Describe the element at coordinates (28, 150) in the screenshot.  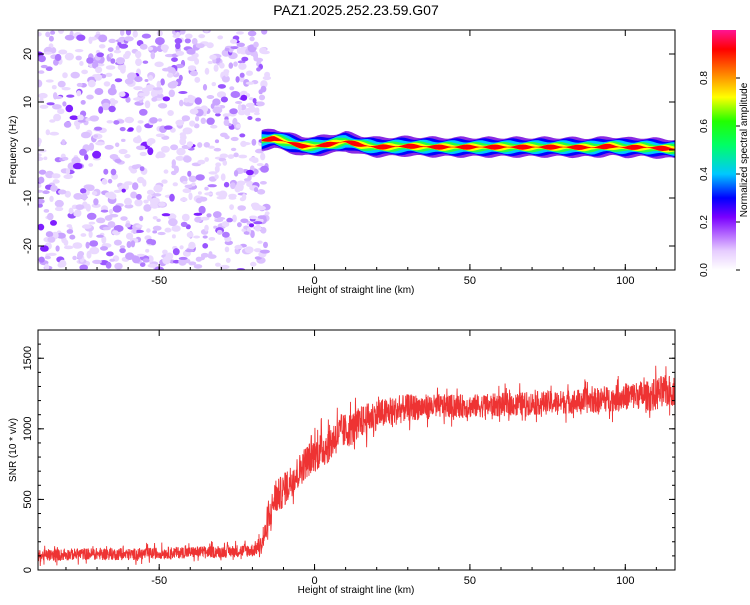
I see `spectrogram-ytick-label: 0` at that location.